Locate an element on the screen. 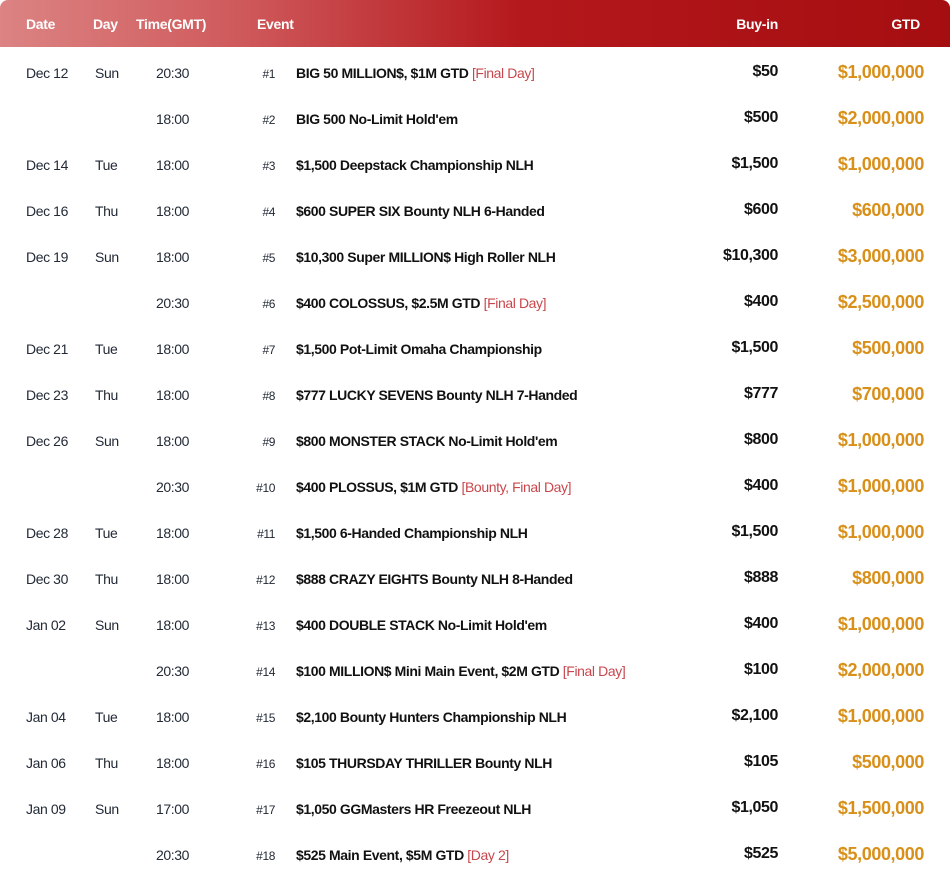  event-name: $525 Main Event, $5M GTD [Day 2] is located at coordinates (402, 855).